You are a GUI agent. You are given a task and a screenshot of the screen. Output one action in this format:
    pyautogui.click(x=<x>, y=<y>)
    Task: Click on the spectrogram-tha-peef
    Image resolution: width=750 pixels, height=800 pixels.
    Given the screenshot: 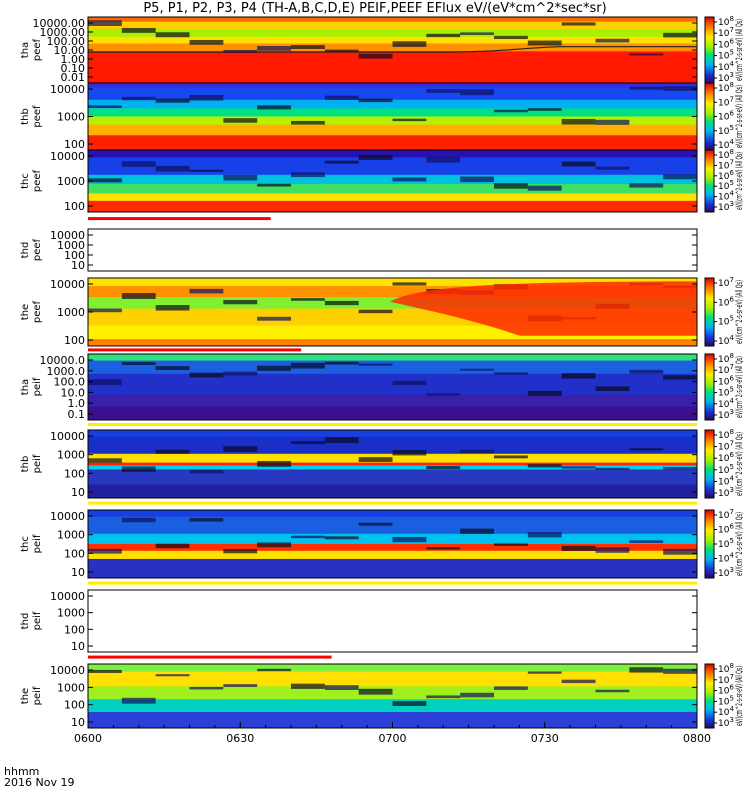 What is the action you would take?
    pyautogui.click(x=392, y=50)
    